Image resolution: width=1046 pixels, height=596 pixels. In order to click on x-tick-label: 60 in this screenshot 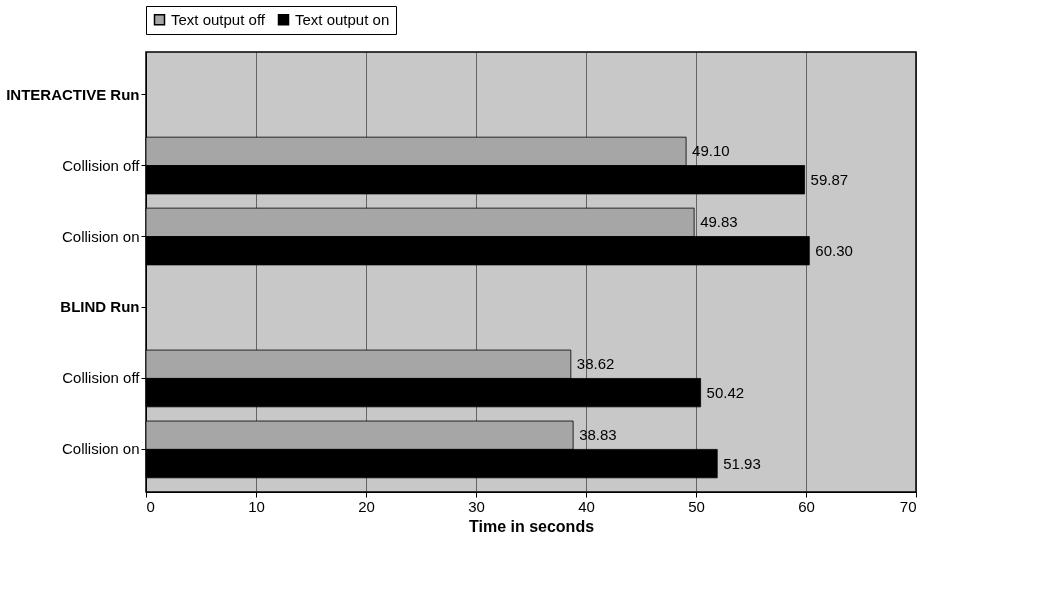, I will do `click(806, 506)`.